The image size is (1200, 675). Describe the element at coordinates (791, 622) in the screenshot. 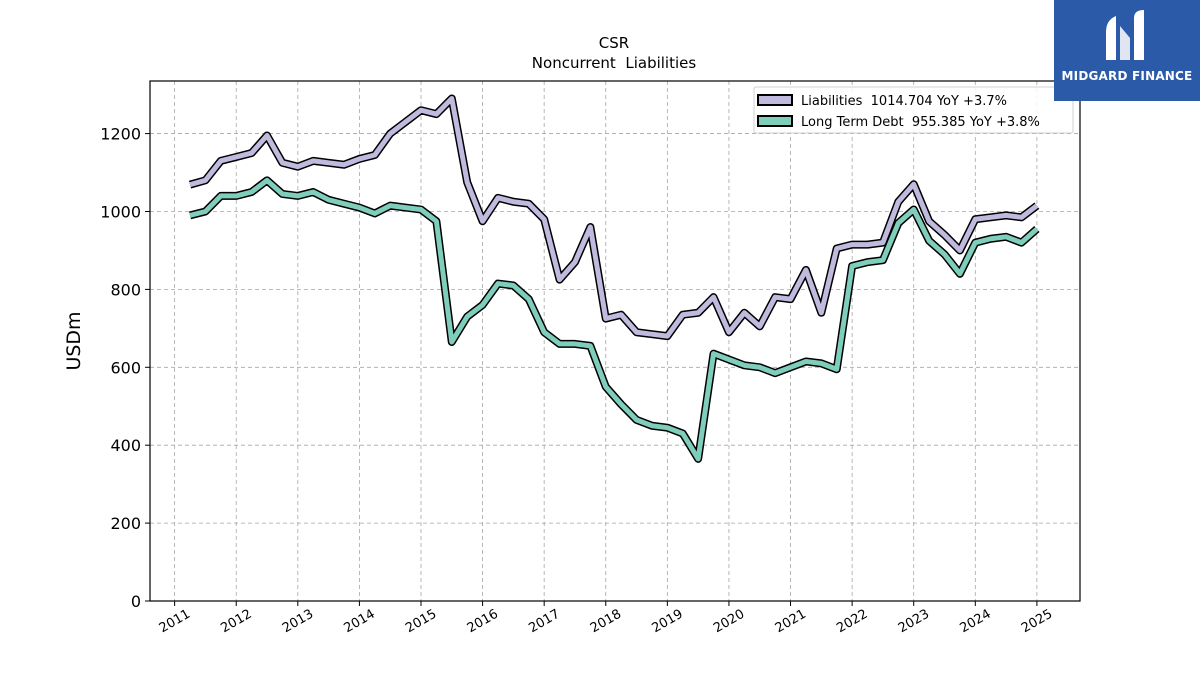

I see `x-tick-label: 2021` at that location.